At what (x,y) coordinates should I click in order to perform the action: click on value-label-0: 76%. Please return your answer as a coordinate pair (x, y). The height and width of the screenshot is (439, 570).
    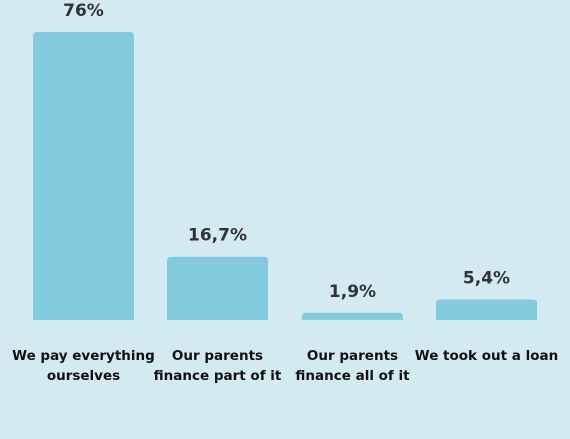
    Looking at the image, I should click on (83, 11).